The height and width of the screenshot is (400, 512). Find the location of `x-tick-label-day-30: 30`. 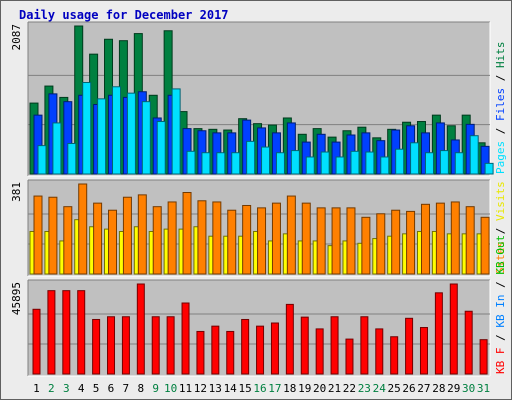

x-tick-label-day-30: 30 is located at coordinates (468, 388).